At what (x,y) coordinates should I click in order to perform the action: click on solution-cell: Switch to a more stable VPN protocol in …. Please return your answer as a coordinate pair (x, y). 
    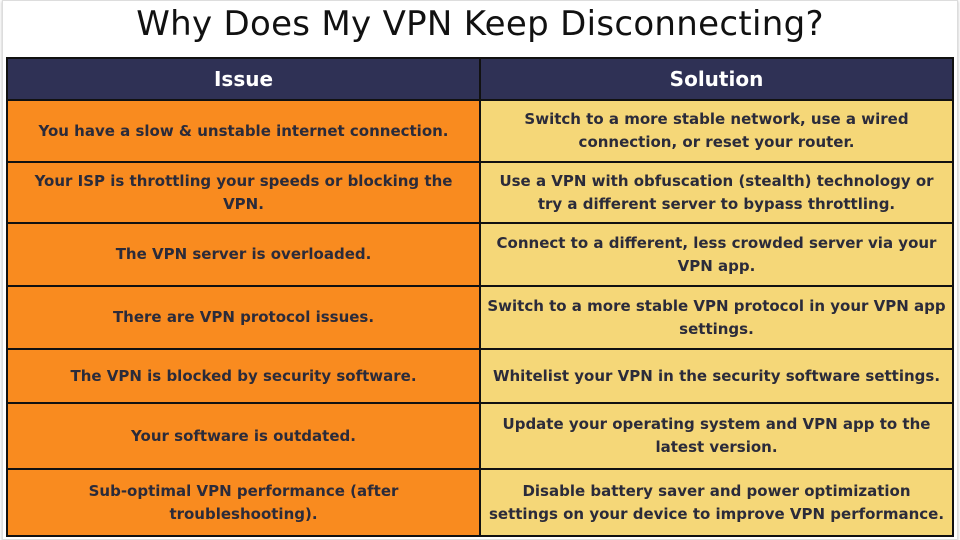
    Looking at the image, I should click on (716, 317).